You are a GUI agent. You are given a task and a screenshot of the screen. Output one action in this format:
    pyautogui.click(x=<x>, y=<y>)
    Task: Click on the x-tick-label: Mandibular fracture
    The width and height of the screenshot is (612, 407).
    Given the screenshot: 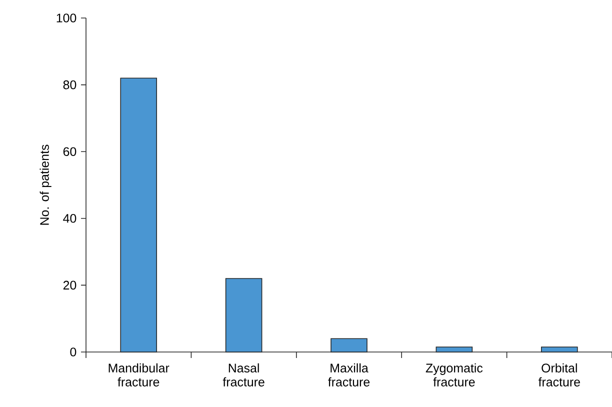 What is the action you would take?
    pyautogui.click(x=139, y=374)
    